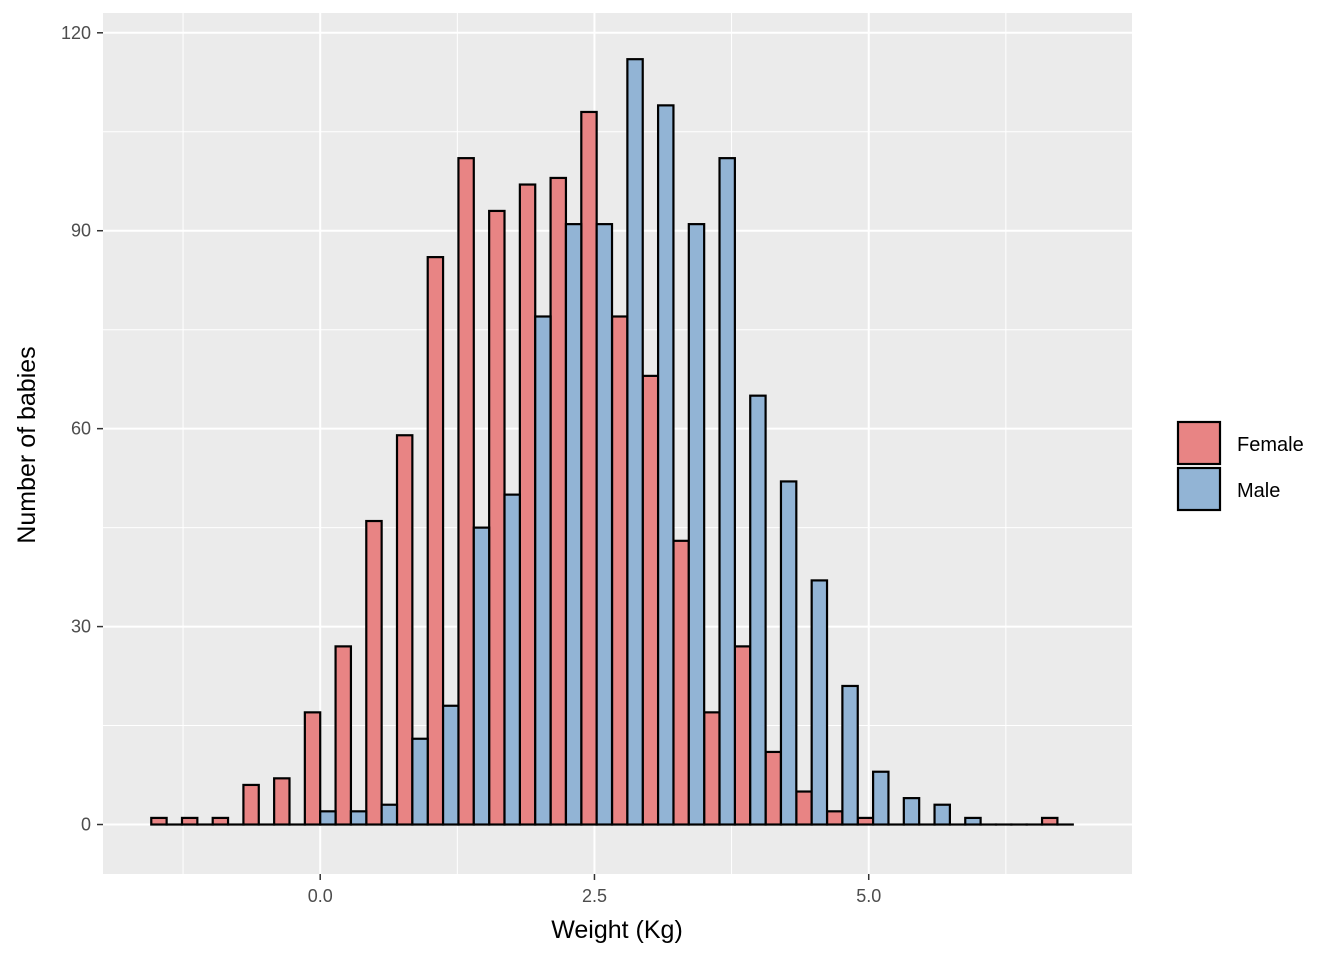 This screenshot has width=1344, height=960. Describe the element at coordinates (1199, 443) in the screenshot. I see `legend-key-female` at that location.